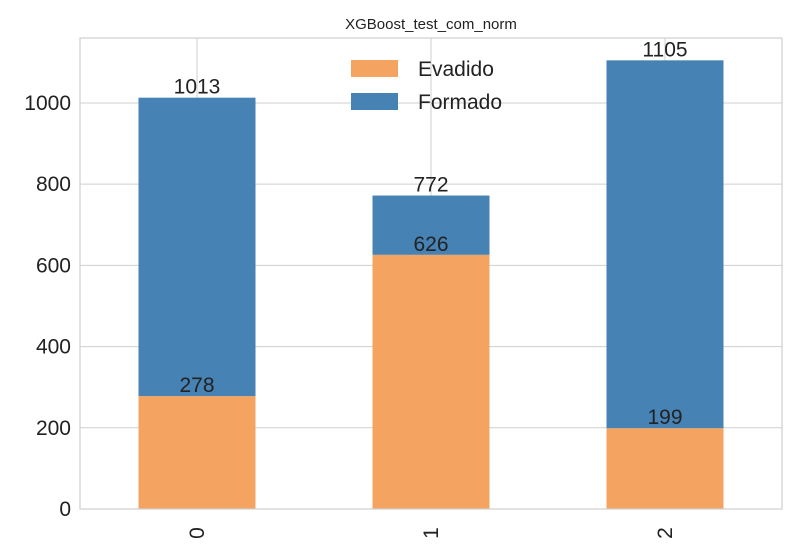  I want to click on y-tick-label: 200, so click(53, 428).